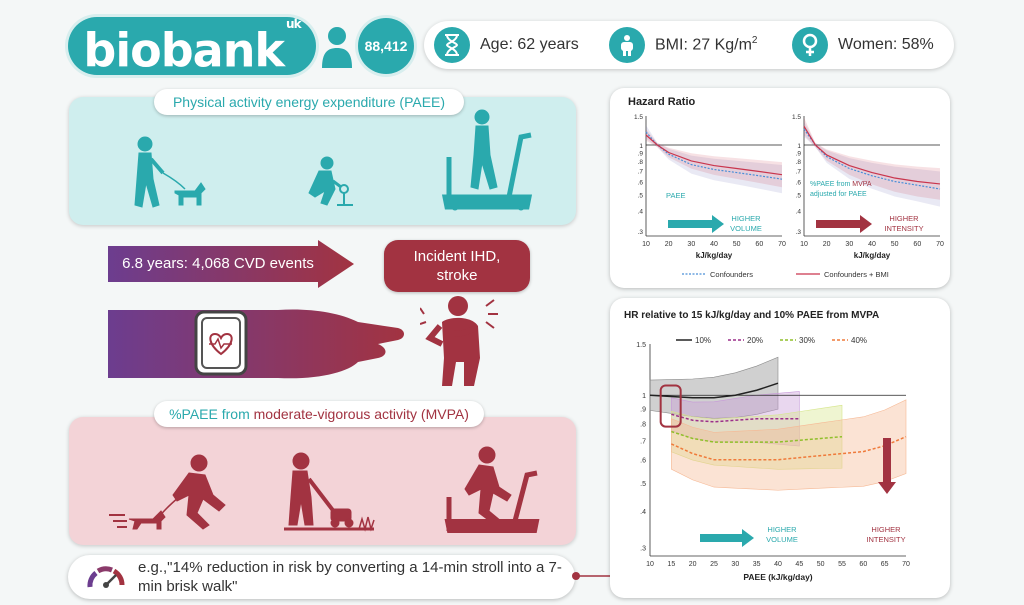 This screenshot has width=1024, height=605. What do you see at coordinates (221, 344) in the screenshot?
I see `heart-icon` at bounding box center [221, 344].